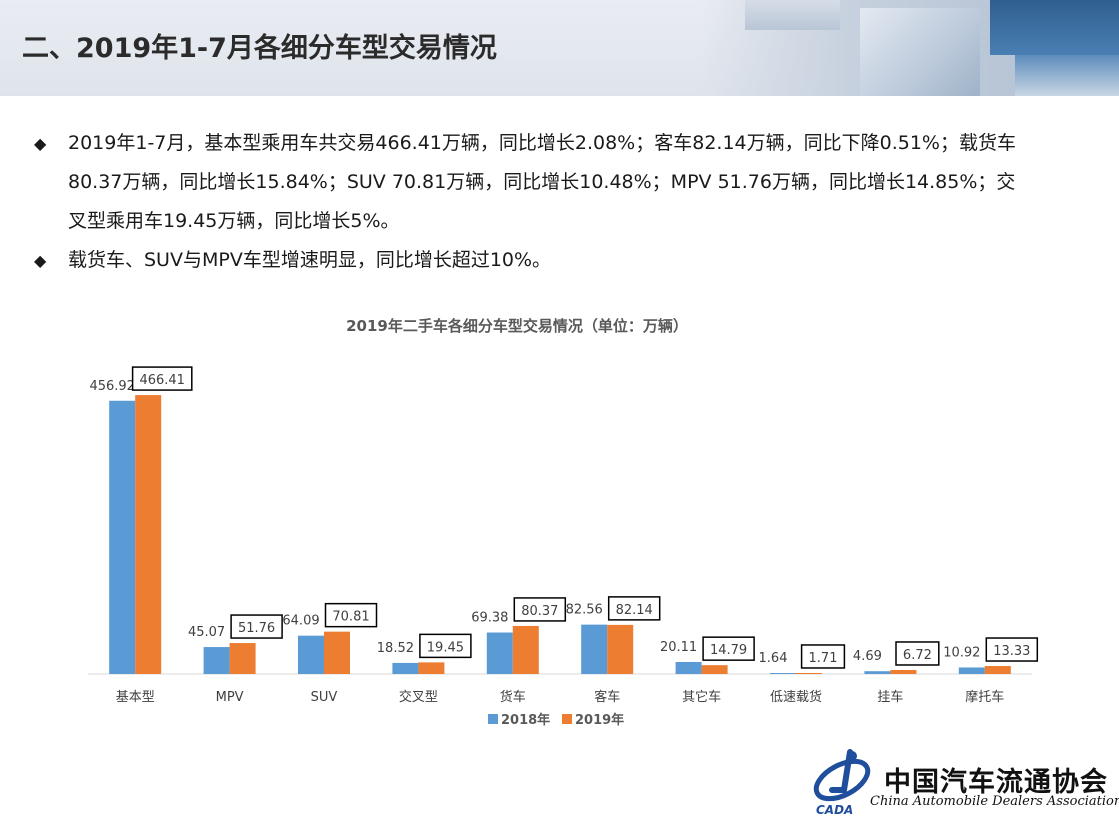  What do you see at coordinates (418, 697) in the screenshot?
I see `x-tick-label: 交叉型` at bounding box center [418, 697].